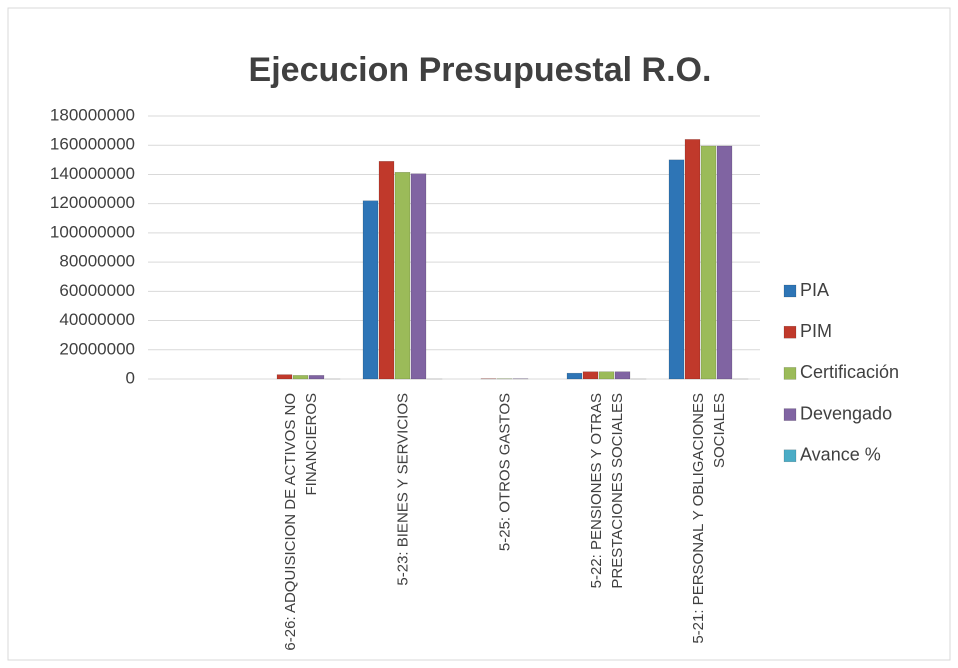 The image size is (958, 668). Describe the element at coordinates (505, 472) in the screenshot. I see `x-tick-label: 5-25: OTROS GASTOS` at that location.